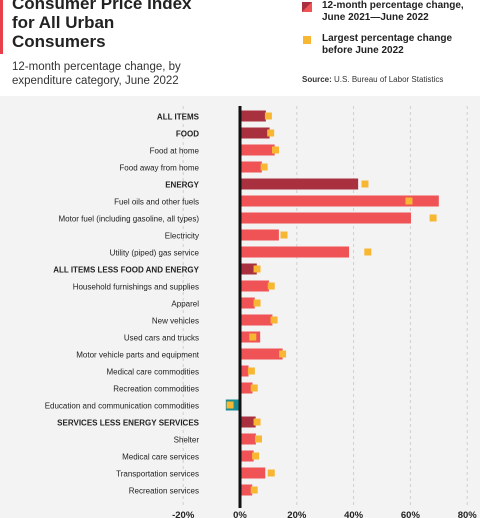 This screenshot has height=518, width=480. What do you see at coordinates (178, 117) in the screenshot?
I see `category-label: ALL ITEMS` at bounding box center [178, 117].